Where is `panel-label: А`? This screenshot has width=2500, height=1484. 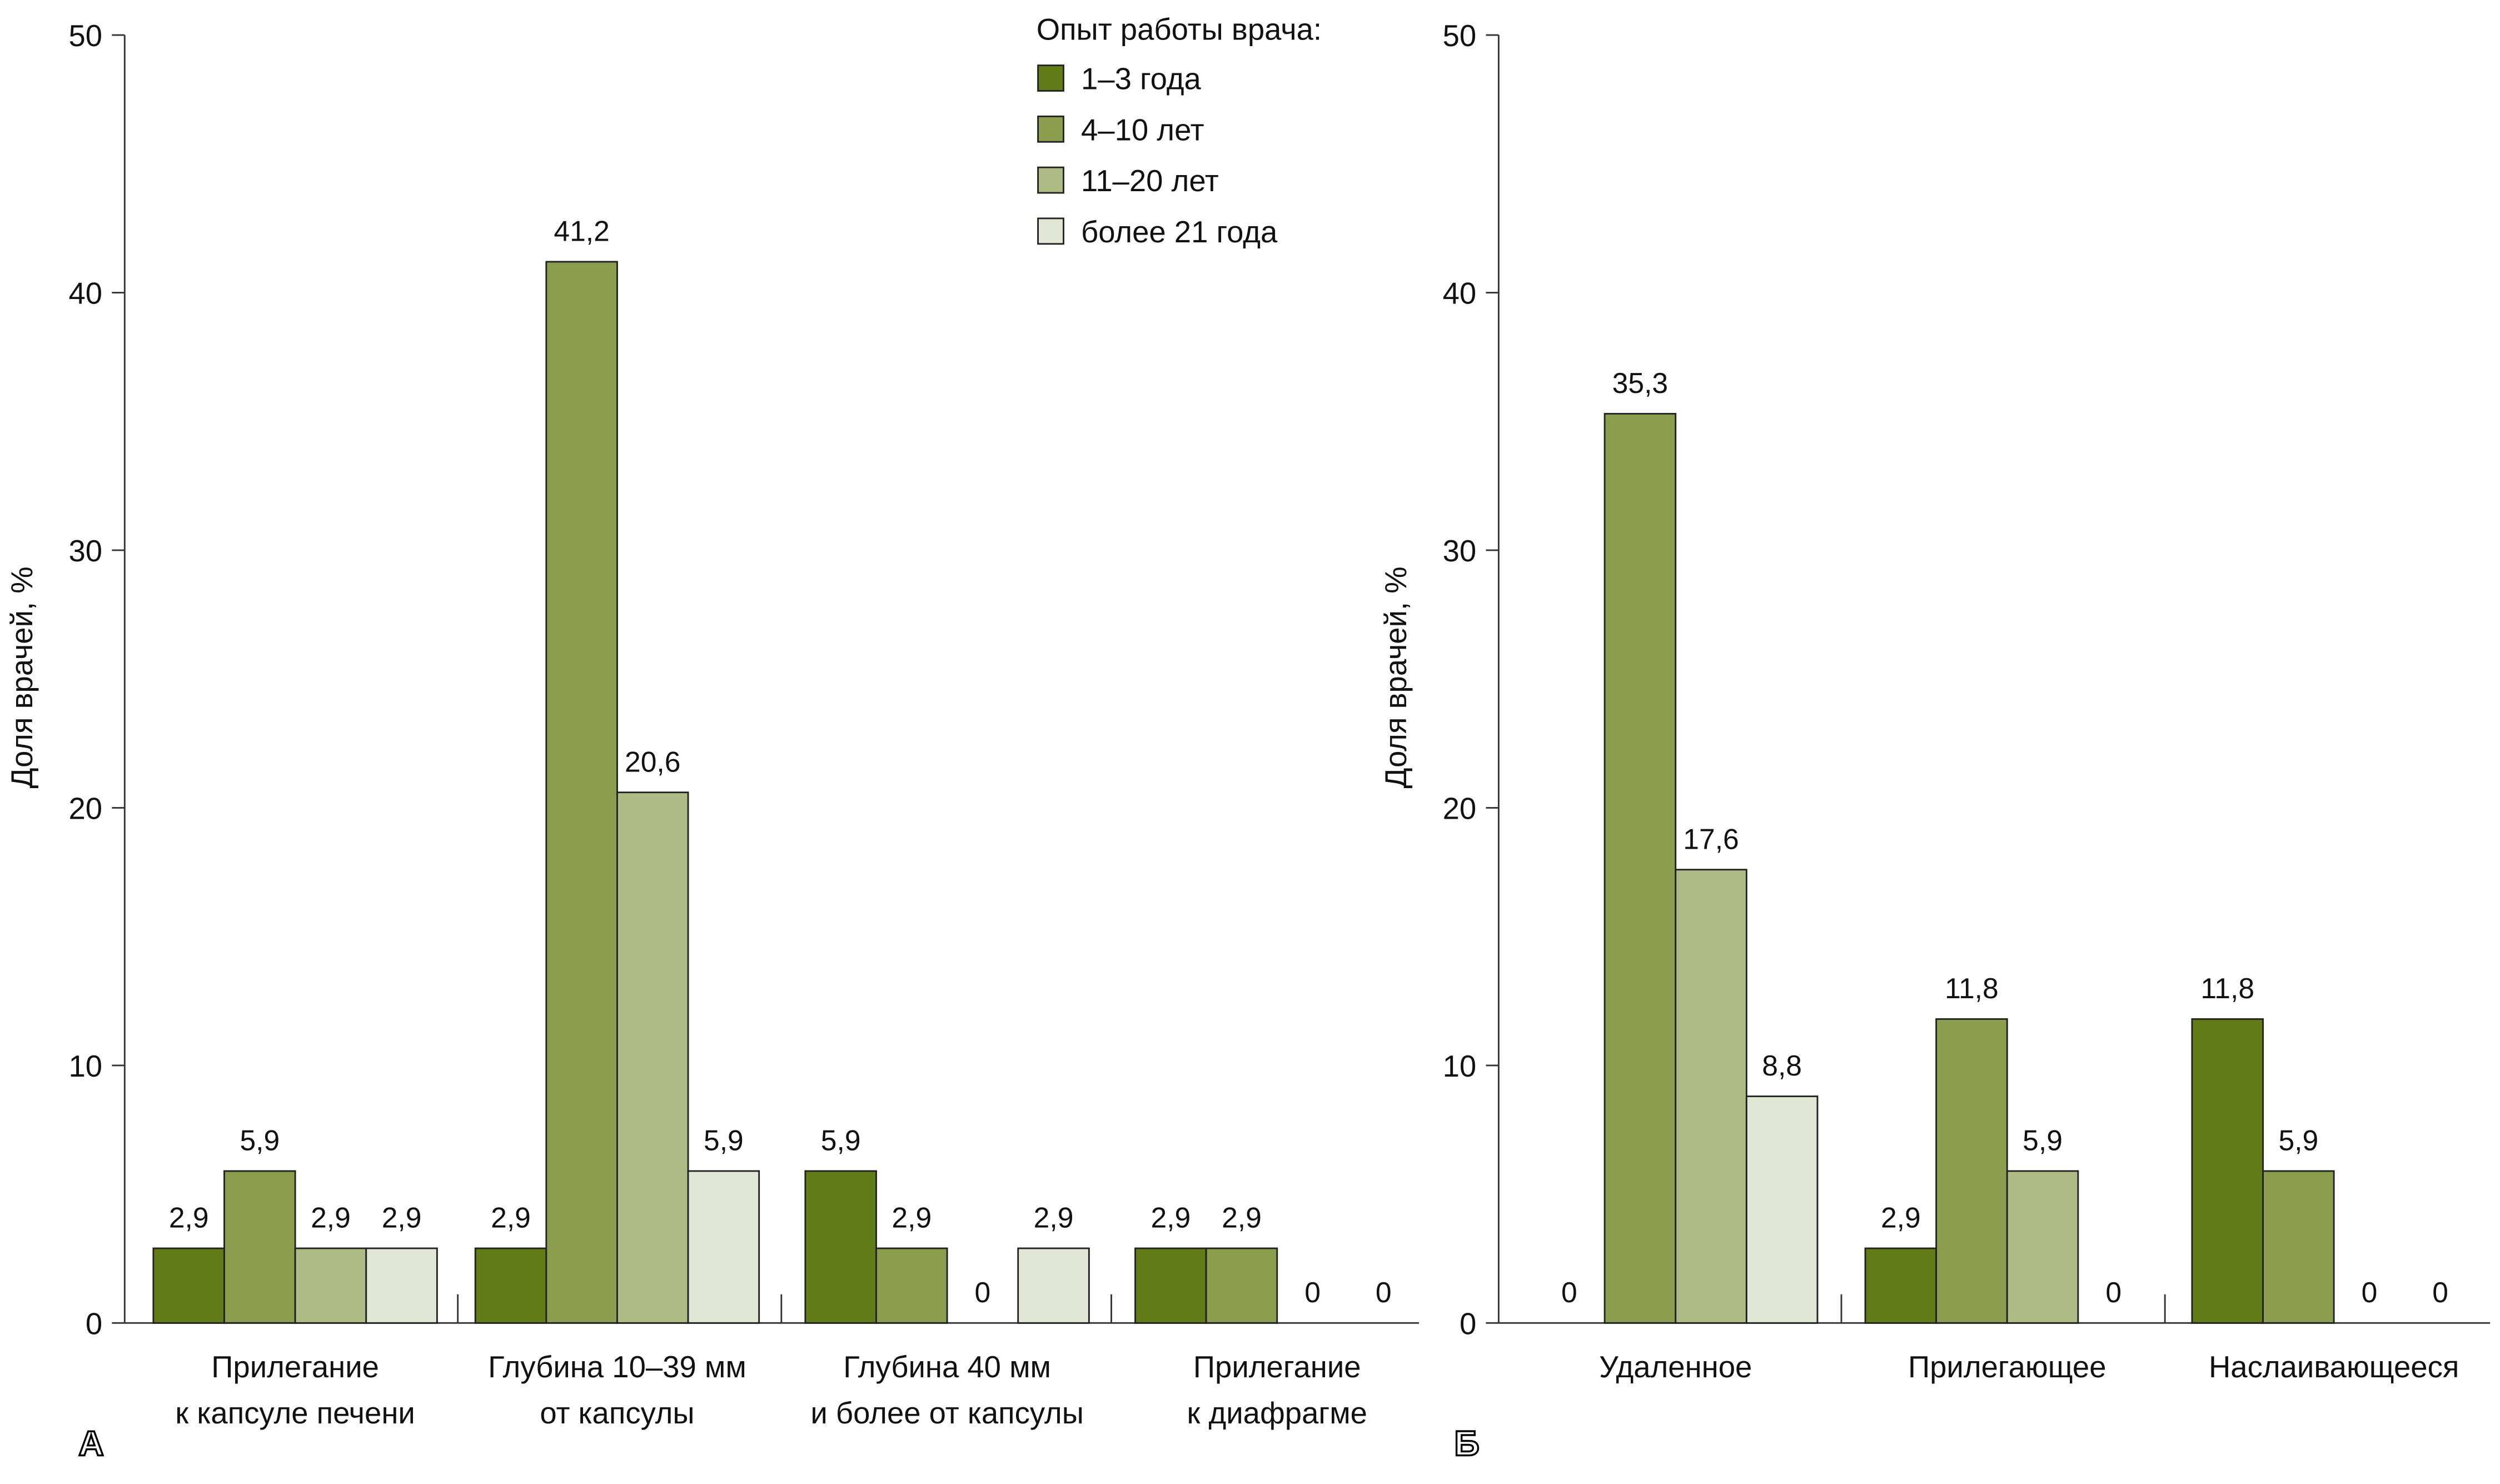 panel-label: А is located at coordinates (91, 1444).